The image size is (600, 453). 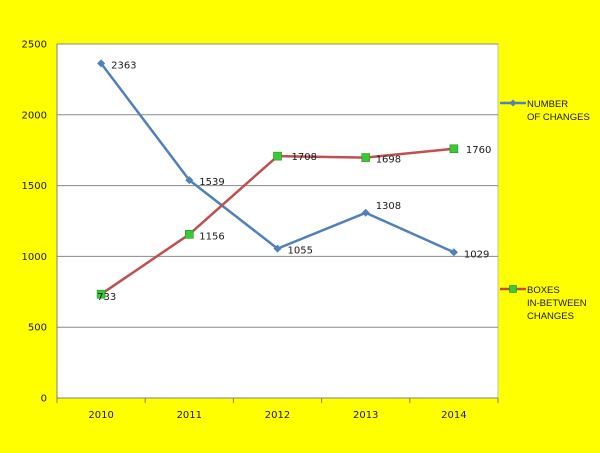 I want to click on data-label: 1029, so click(x=476, y=254).